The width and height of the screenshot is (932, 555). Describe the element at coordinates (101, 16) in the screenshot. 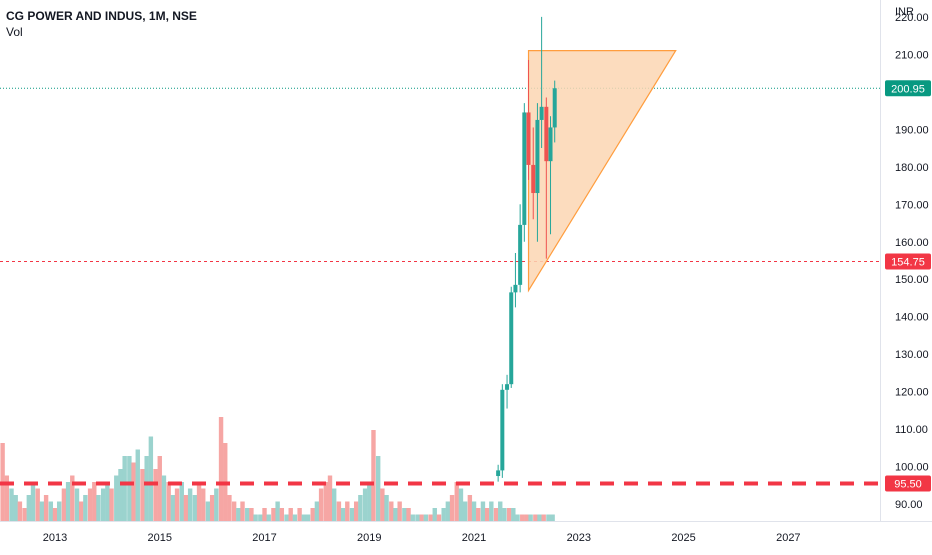

I see `symbol-title: CG POWER AND INDUS, 1M, NSE` at that location.